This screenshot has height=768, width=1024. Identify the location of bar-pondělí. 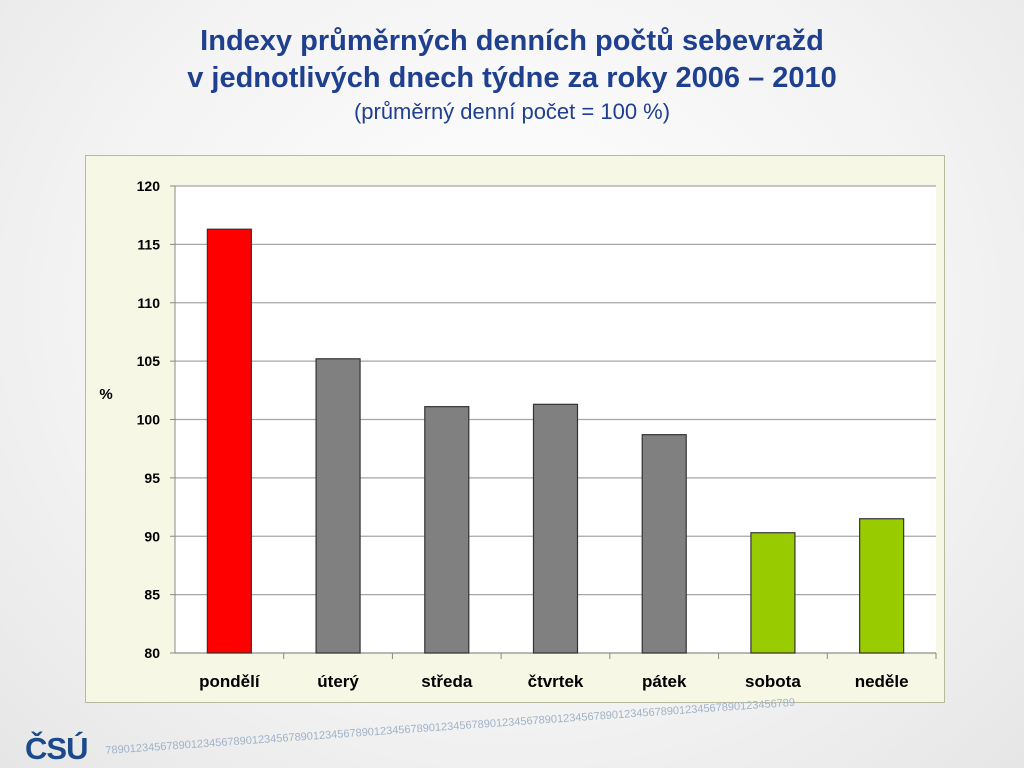
(229, 441).